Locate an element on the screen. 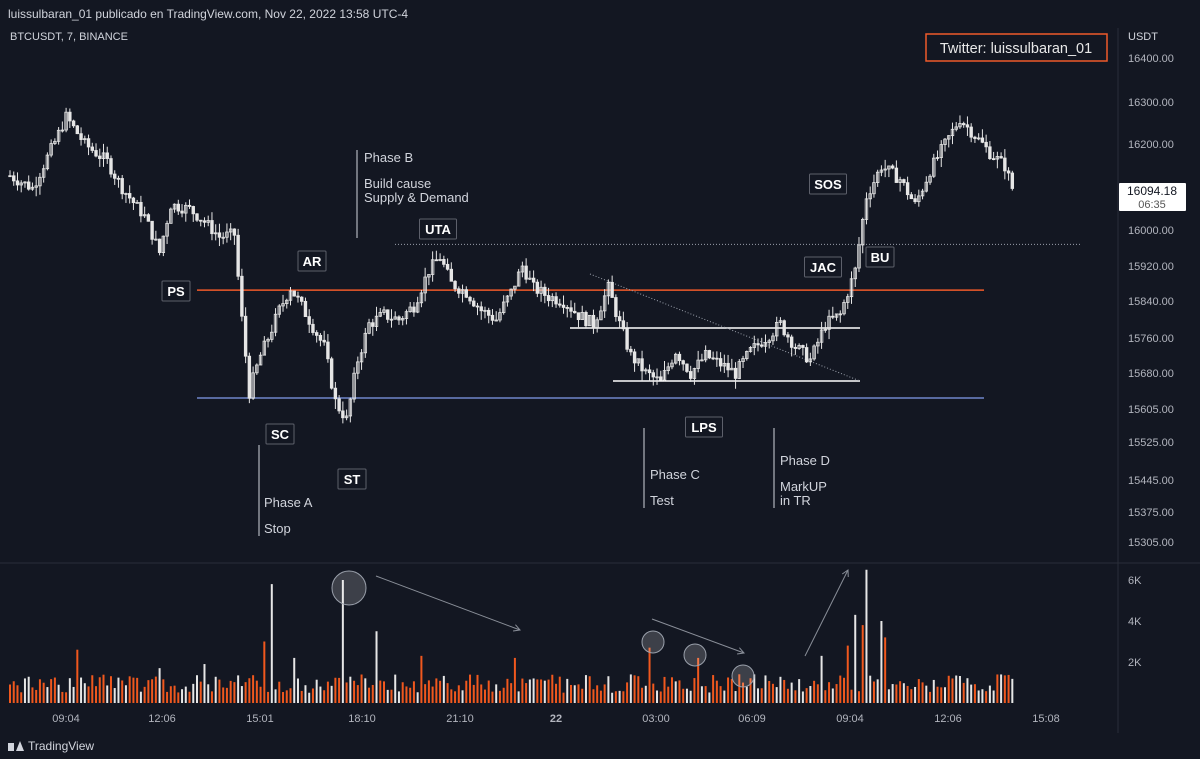  badge-box is located at coordinates (312, 261).